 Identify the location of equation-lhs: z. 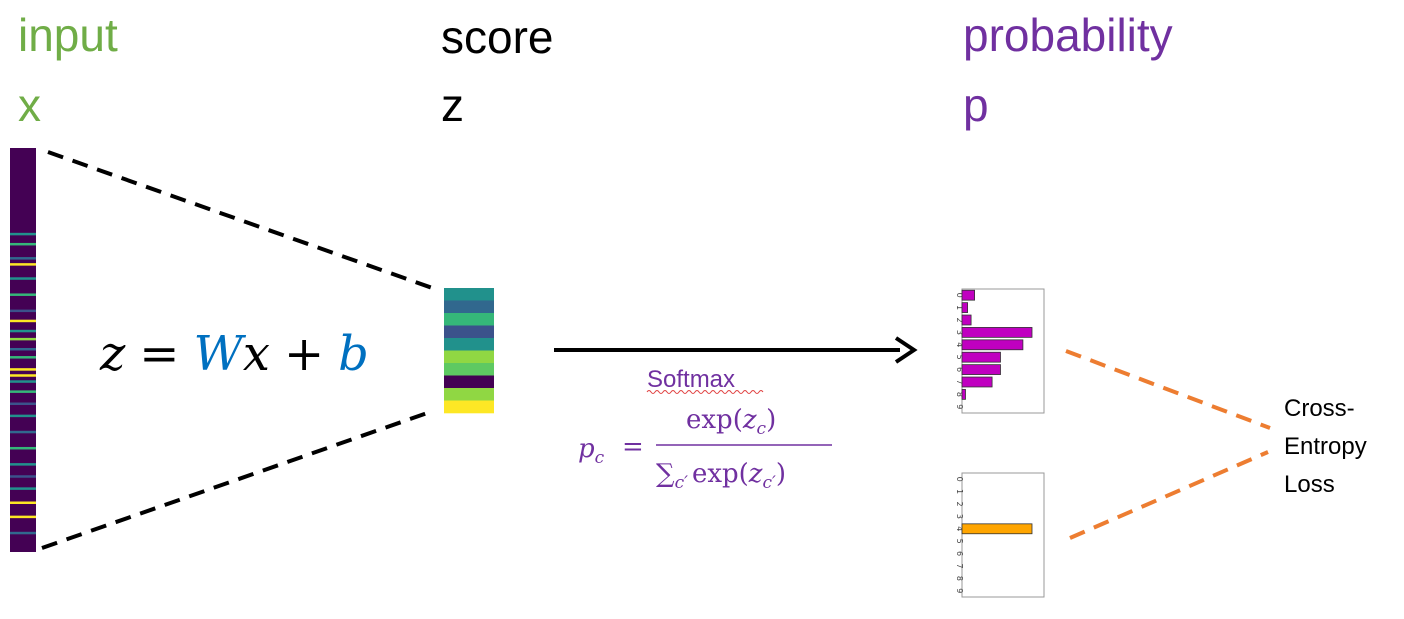
(112, 354).